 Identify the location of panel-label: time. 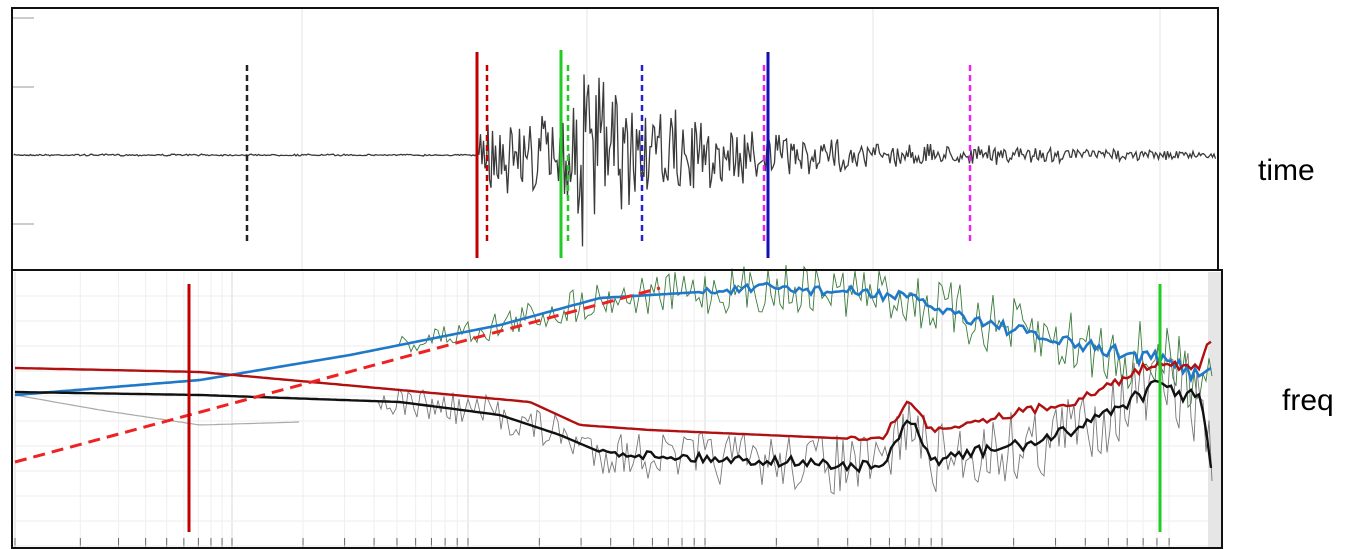
(1286, 170).